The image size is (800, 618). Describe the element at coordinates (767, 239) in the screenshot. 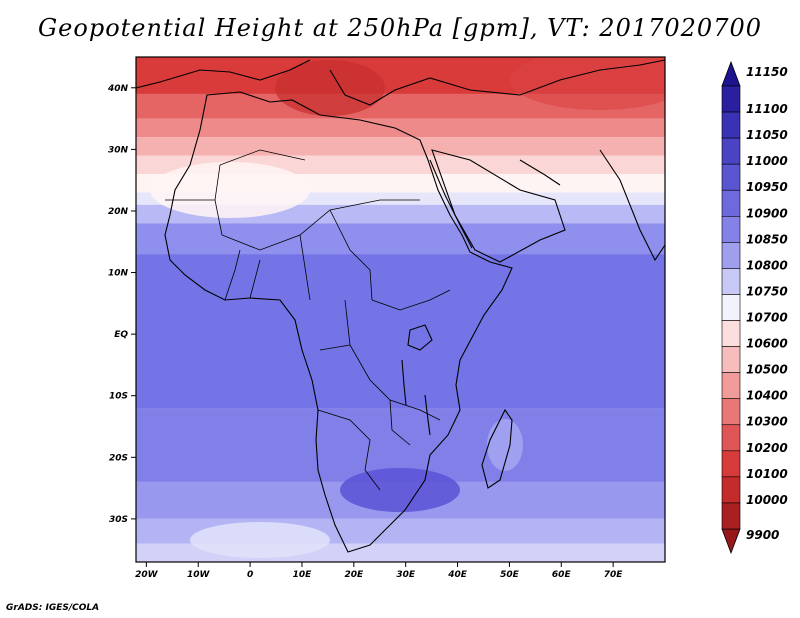

I see `colorbar-label-5: 10850` at that location.